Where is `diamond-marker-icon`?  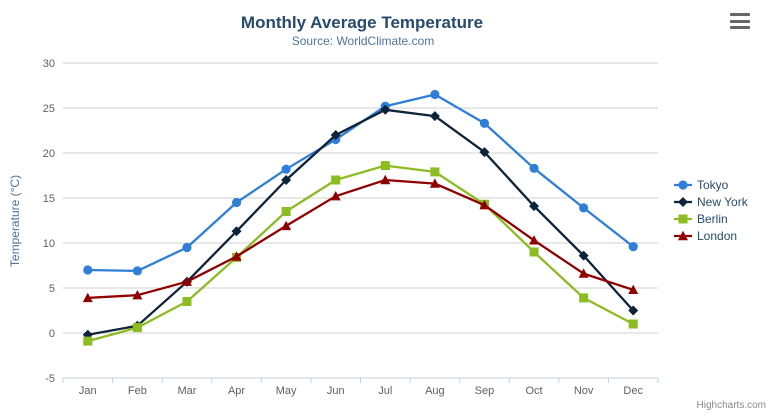 diamond-marker-icon is located at coordinates (683, 201).